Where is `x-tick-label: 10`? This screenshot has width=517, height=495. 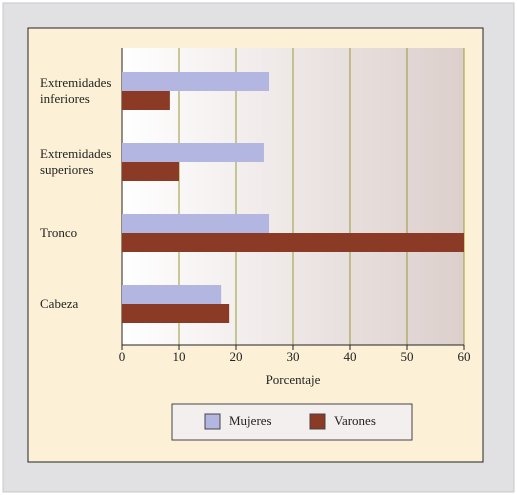
x-tick-label: 10 is located at coordinates (179, 356).